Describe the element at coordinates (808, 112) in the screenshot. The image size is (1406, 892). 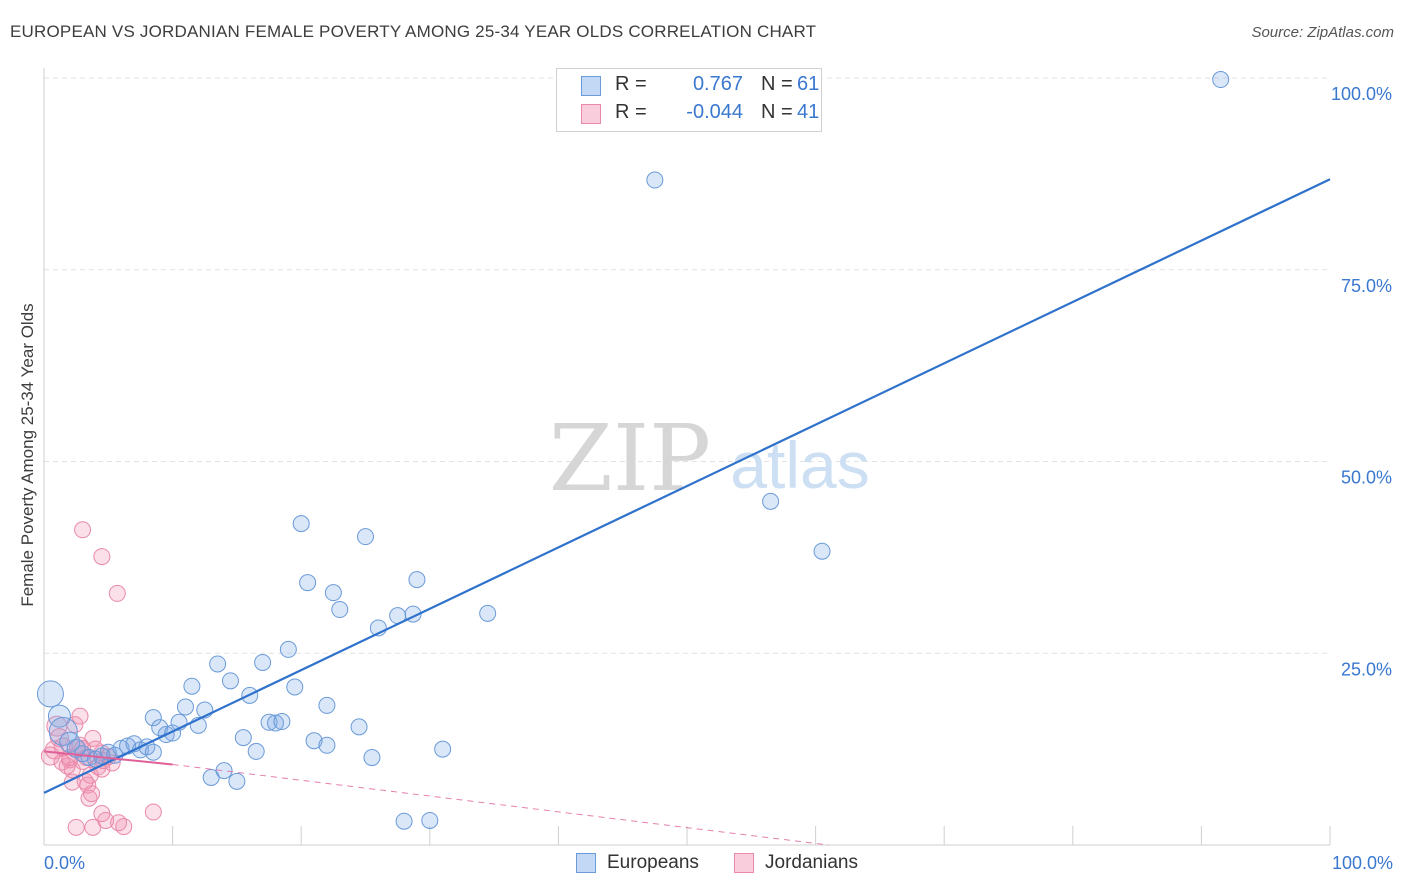
I see `legend-n-value: 41` at that location.